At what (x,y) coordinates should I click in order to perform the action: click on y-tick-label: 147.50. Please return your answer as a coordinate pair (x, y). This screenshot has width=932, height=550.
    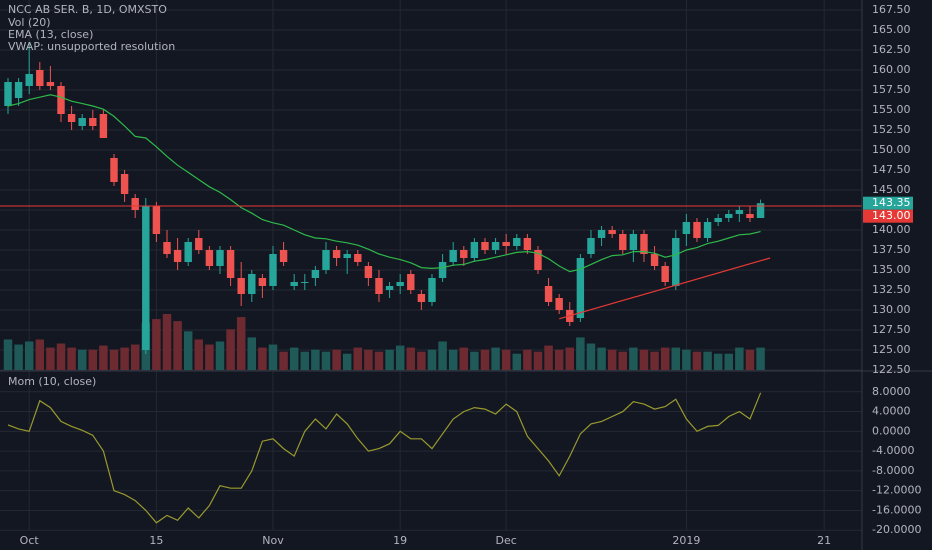
    Looking at the image, I should click on (891, 169).